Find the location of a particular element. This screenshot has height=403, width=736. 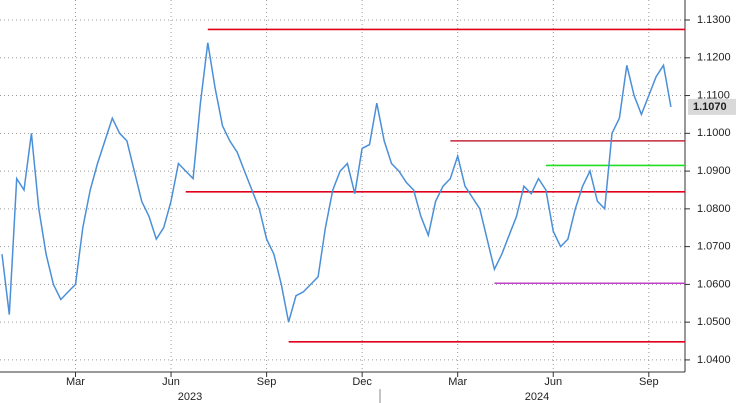

year-label: 2024 is located at coordinates (537, 397).